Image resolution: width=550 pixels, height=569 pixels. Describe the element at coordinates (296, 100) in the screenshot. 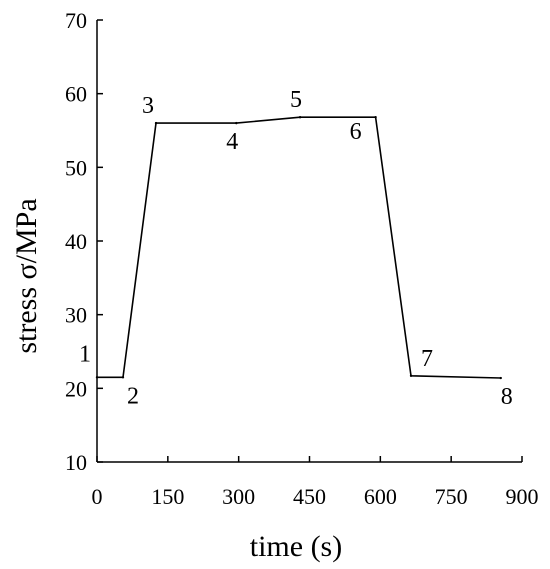

I see `point-label: 5` at that location.